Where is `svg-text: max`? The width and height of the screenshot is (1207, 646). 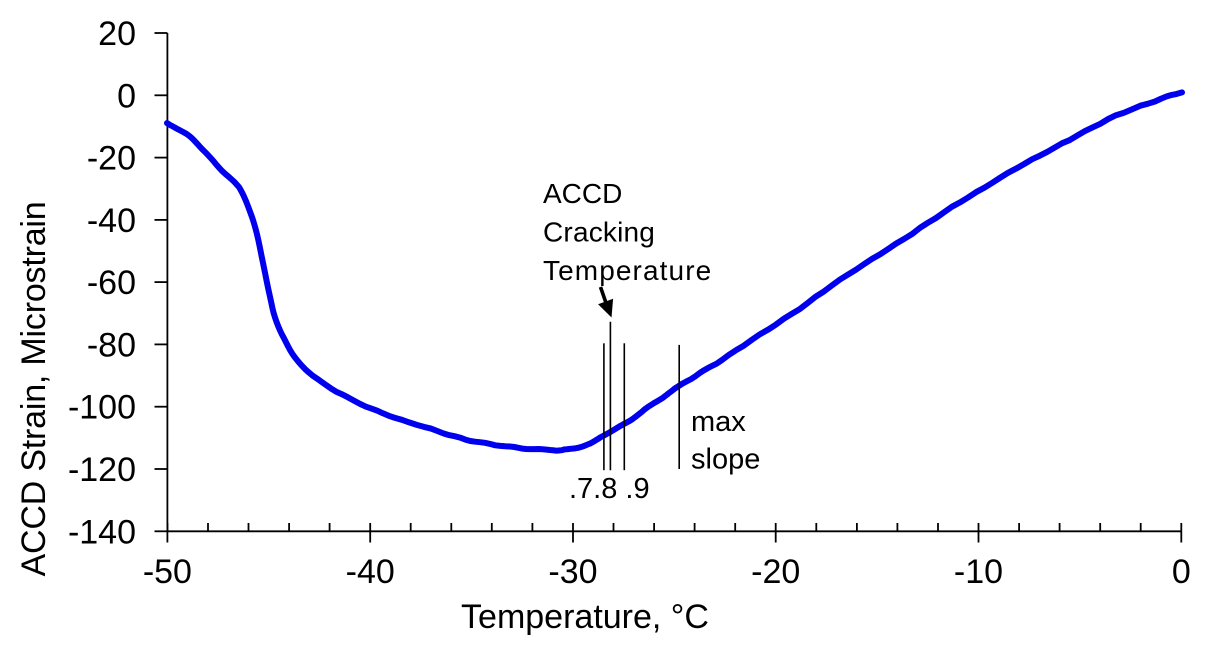
svg-text: max is located at coordinates (718, 422).